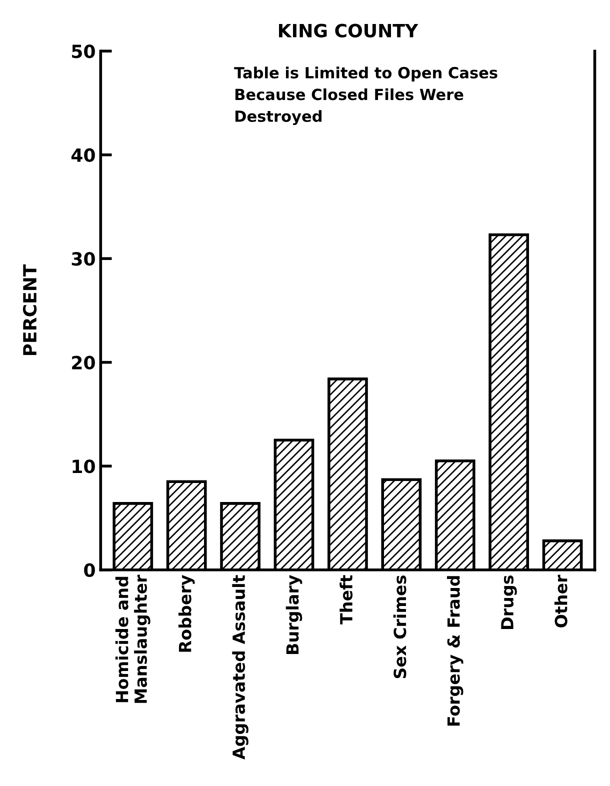 Image resolution: width=610 pixels, height=786 pixels. I want to click on y-tick-label: 40, so click(83, 155).